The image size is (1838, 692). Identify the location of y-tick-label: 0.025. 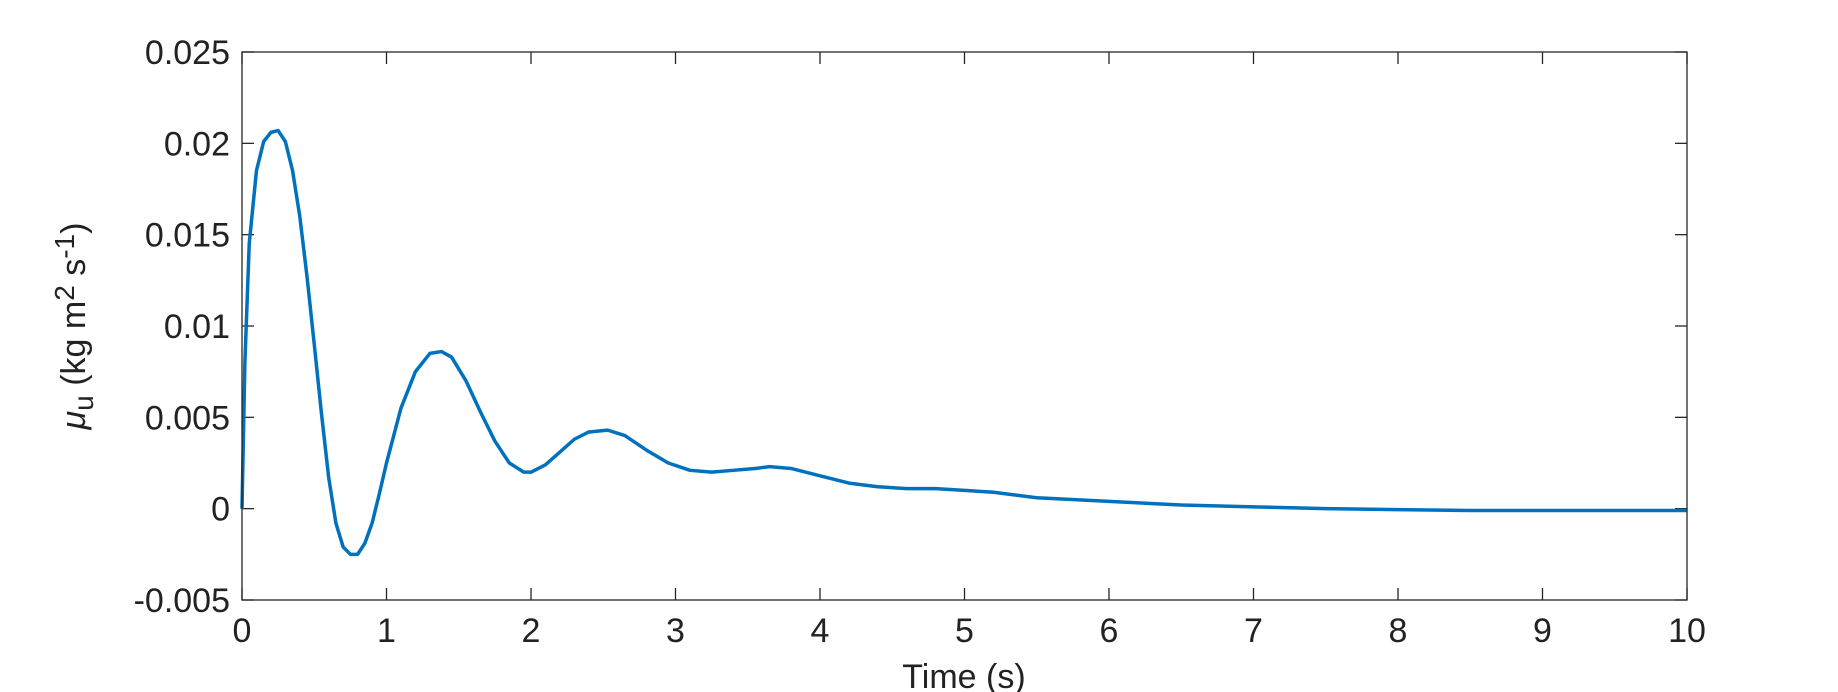
(187, 53).